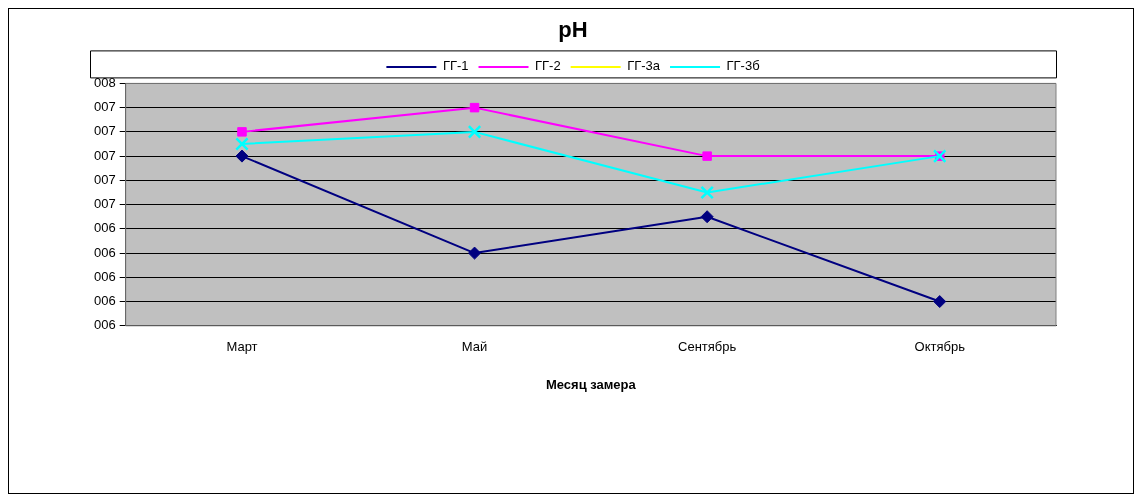  Describe the element at coordinates (707, 347) in the screenshot. I see `x-tick-label: Сентябрь` at that location.